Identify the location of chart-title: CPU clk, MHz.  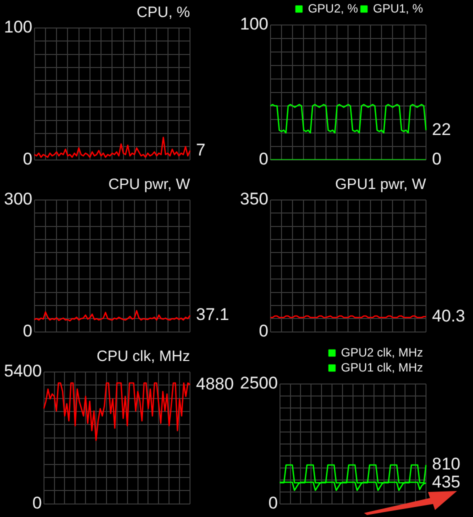
(143, 357).